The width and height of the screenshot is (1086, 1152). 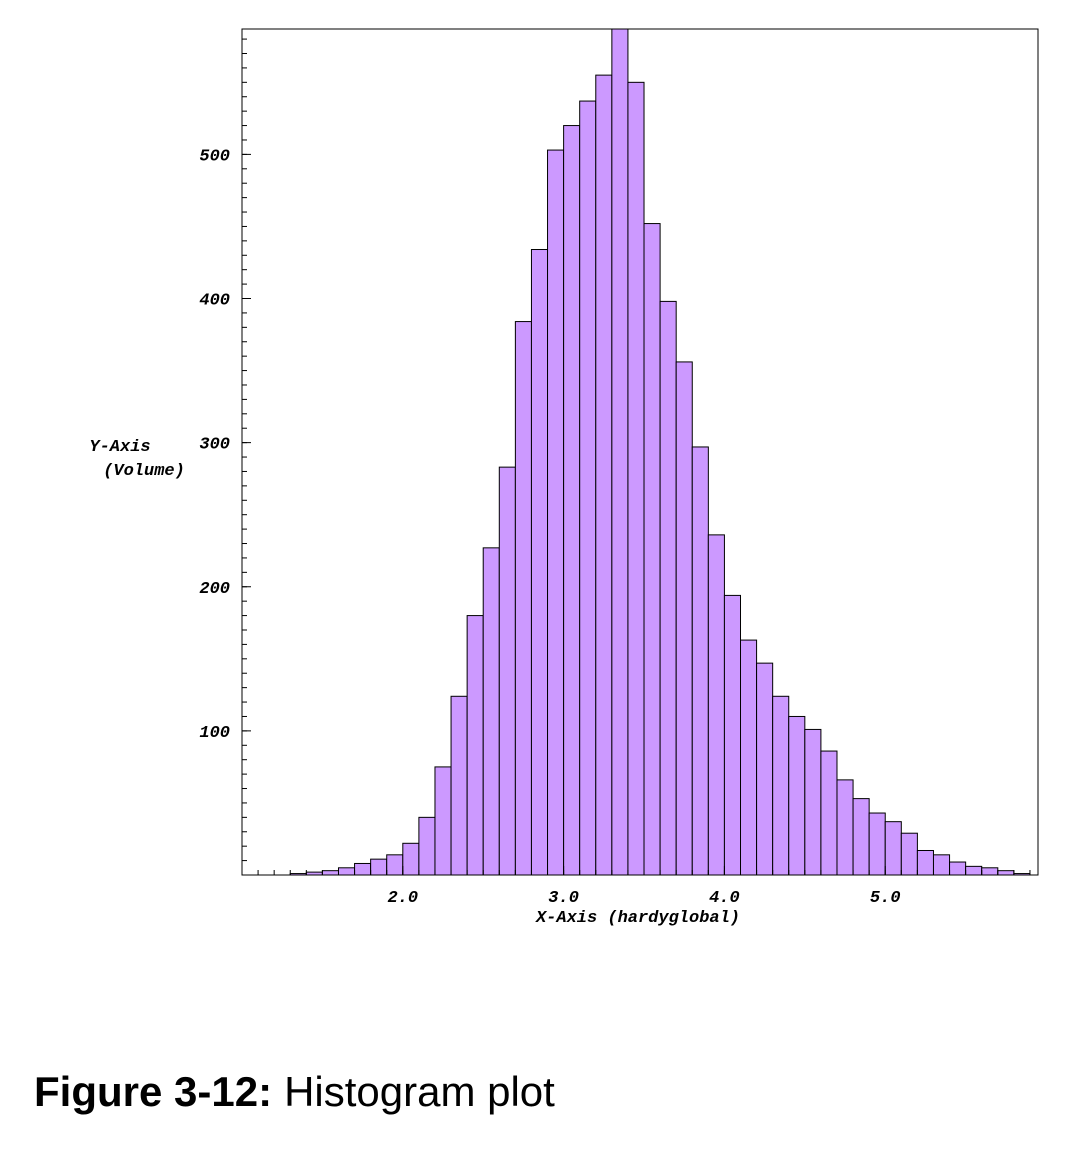 I want to click on y-tick-label: 300, so click(x=214, y=445).